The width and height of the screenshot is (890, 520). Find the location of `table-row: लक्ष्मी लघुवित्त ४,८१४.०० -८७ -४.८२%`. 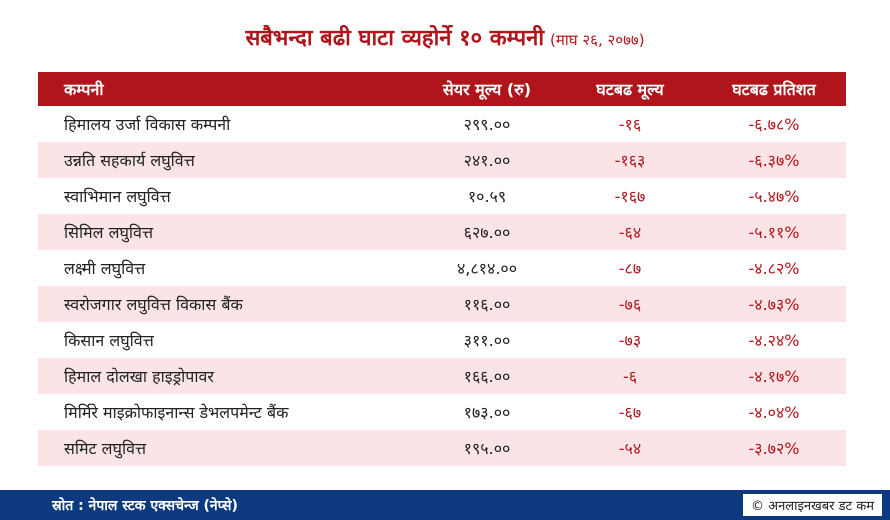

table-row: लक्ष्मी लघुवित्त ४,८१४.०० -८७ -४.८२% is located at coordinates (442, 268).